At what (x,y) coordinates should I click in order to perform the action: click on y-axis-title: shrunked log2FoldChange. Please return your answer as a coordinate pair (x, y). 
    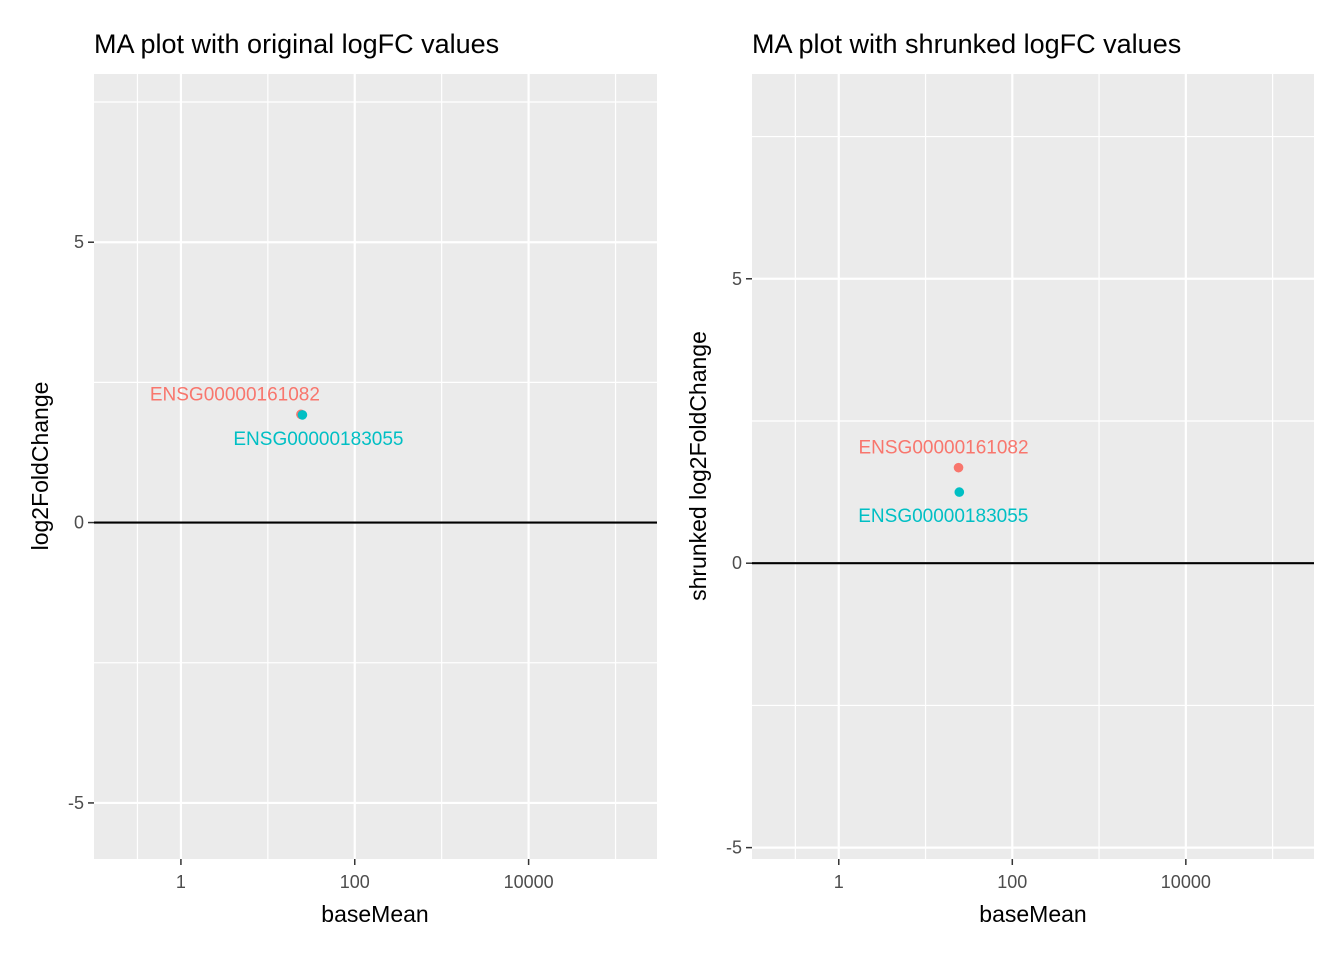
    Looking at the image, I should click on (698, 466).